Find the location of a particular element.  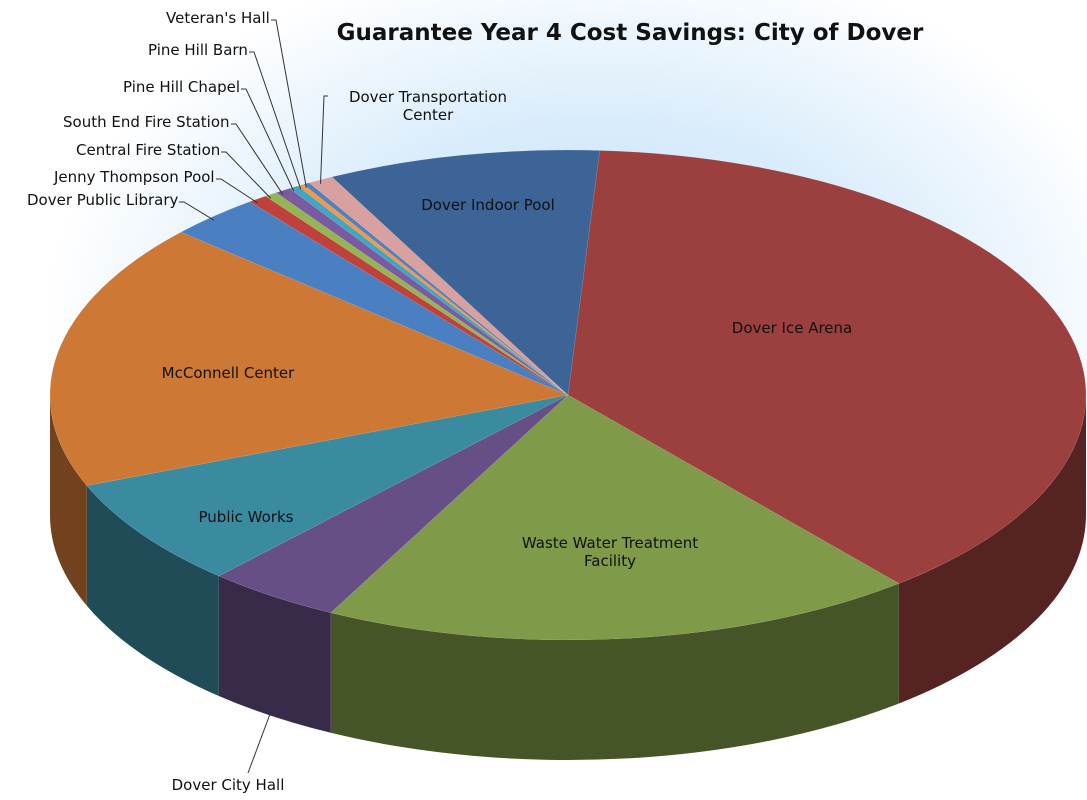

slice-label: Dover Indoor Pool is located at coordinates (488, 205).